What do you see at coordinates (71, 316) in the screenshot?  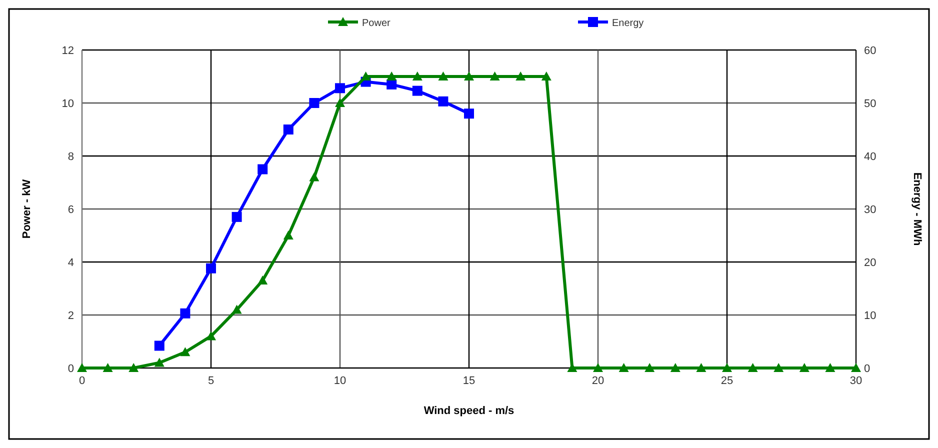 I see `y-tick-label: 2` at bounding box center [71, 316].